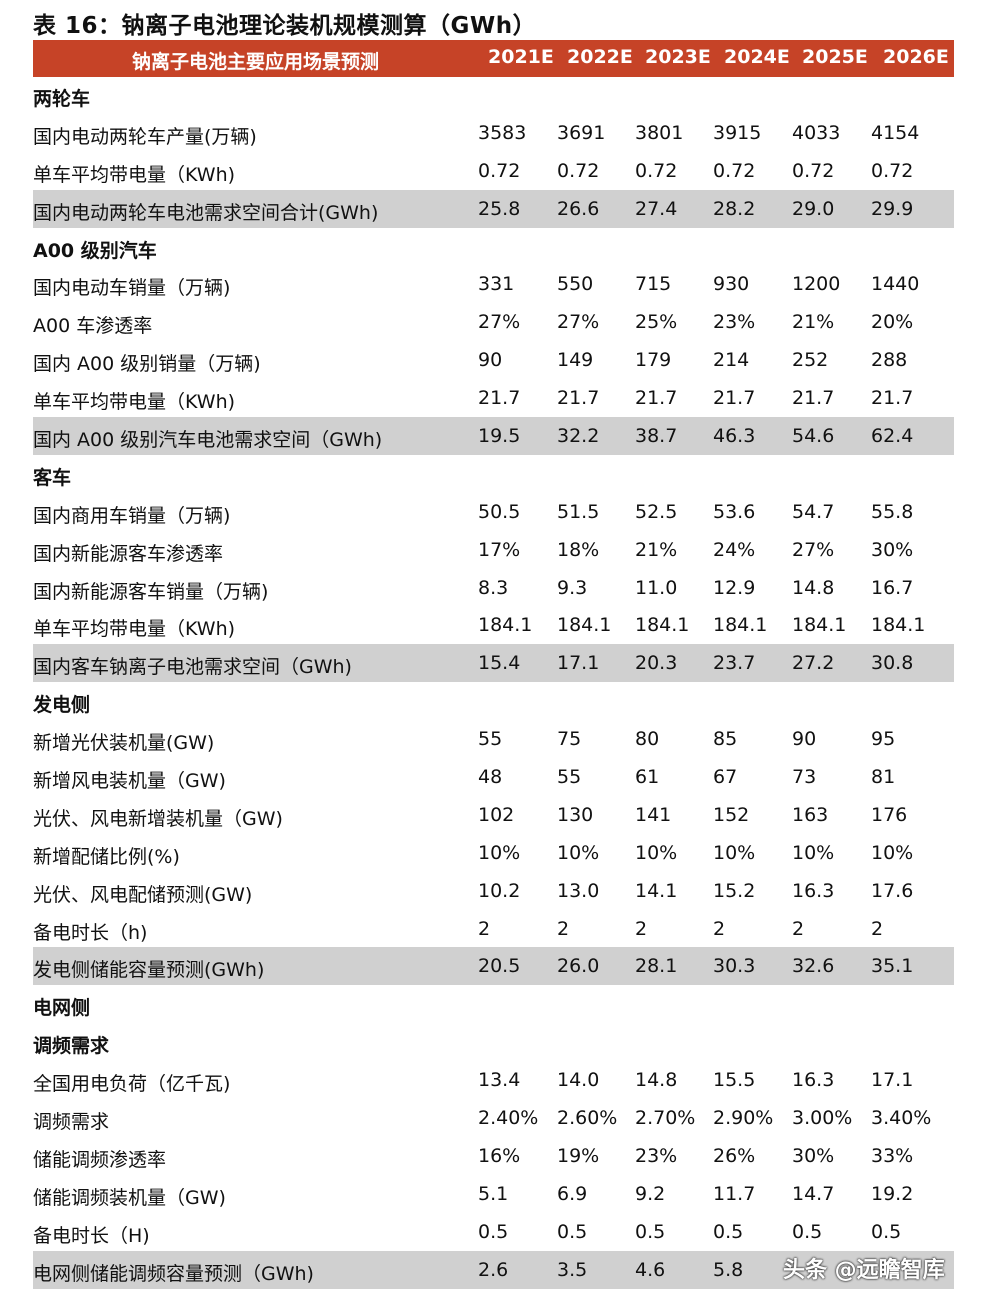 The image size is (986, 1302). Describe the element at coordinates (493, 853) in the screenshot. I see `table-row: 新增配储比例(%) 10% 10% 10% 10% 10% 10%` at that location.